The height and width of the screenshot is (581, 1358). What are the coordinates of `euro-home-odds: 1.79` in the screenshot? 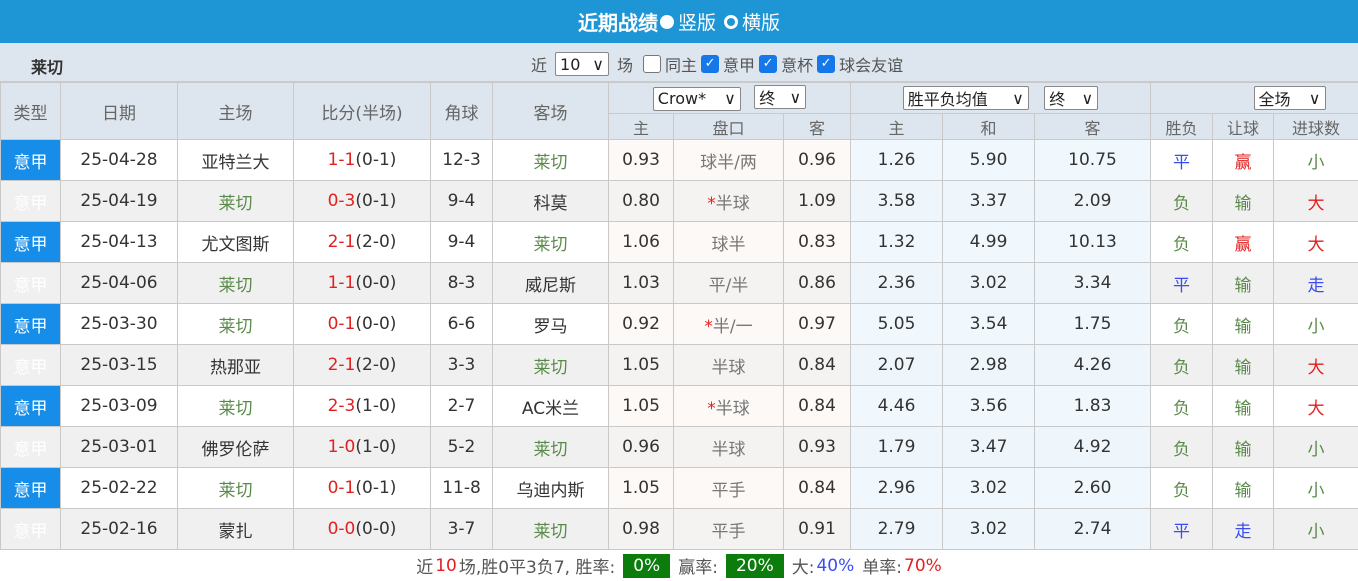 It's located at (897, 447).